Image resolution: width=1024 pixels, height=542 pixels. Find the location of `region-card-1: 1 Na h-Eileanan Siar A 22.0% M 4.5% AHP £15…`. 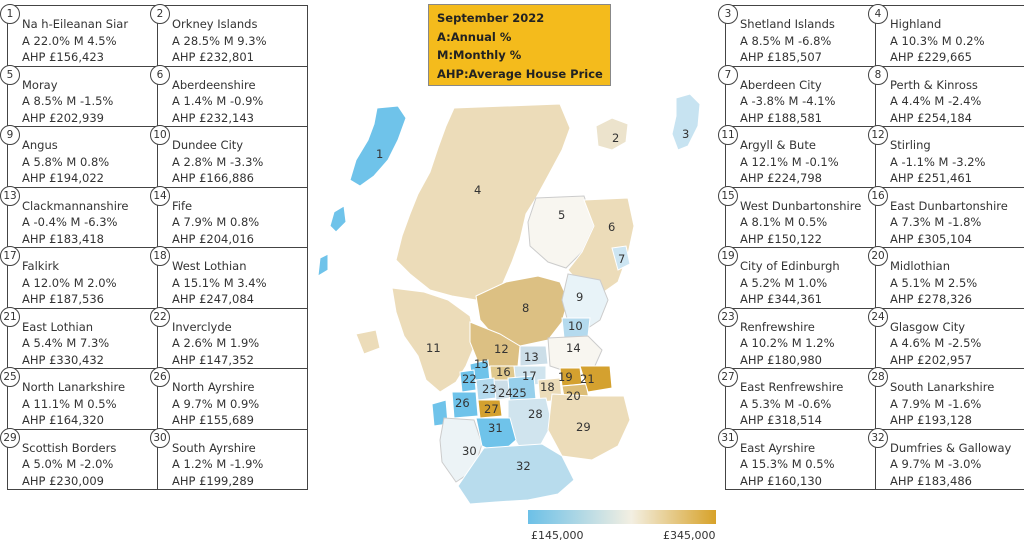

region-card-1: 1 Na h-Eileanan Siar A 22.0% M 4.5% AHP £15… is located at coordinates (79, 35).